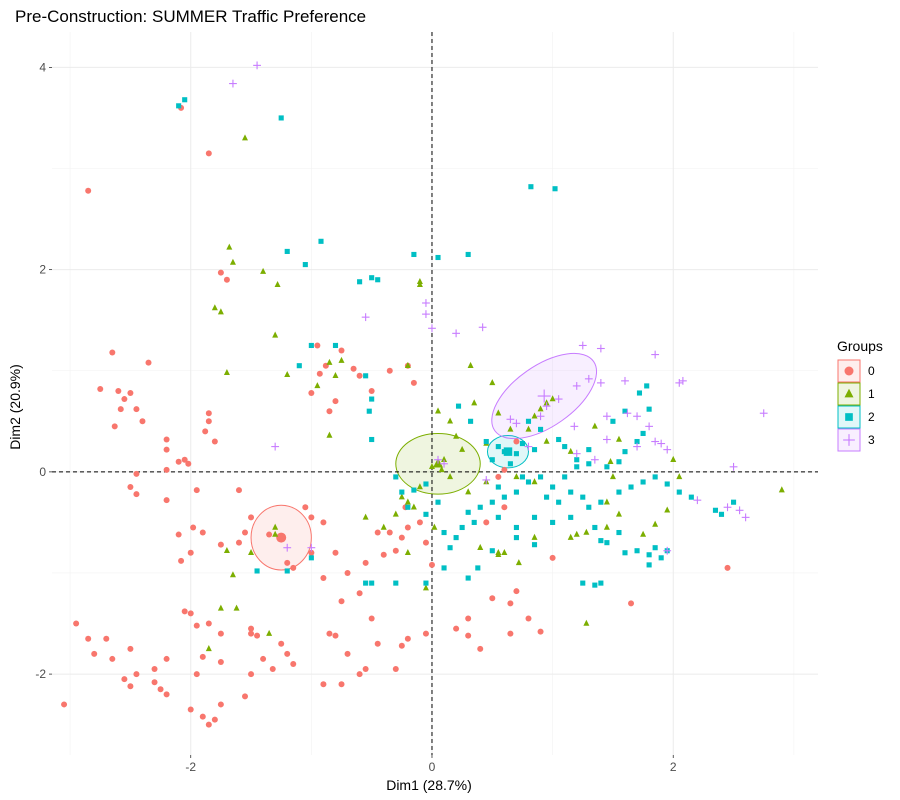 The height and width of the screenshot is (800, 900). I want to click on legend-key-symbol, so click(849, 371).